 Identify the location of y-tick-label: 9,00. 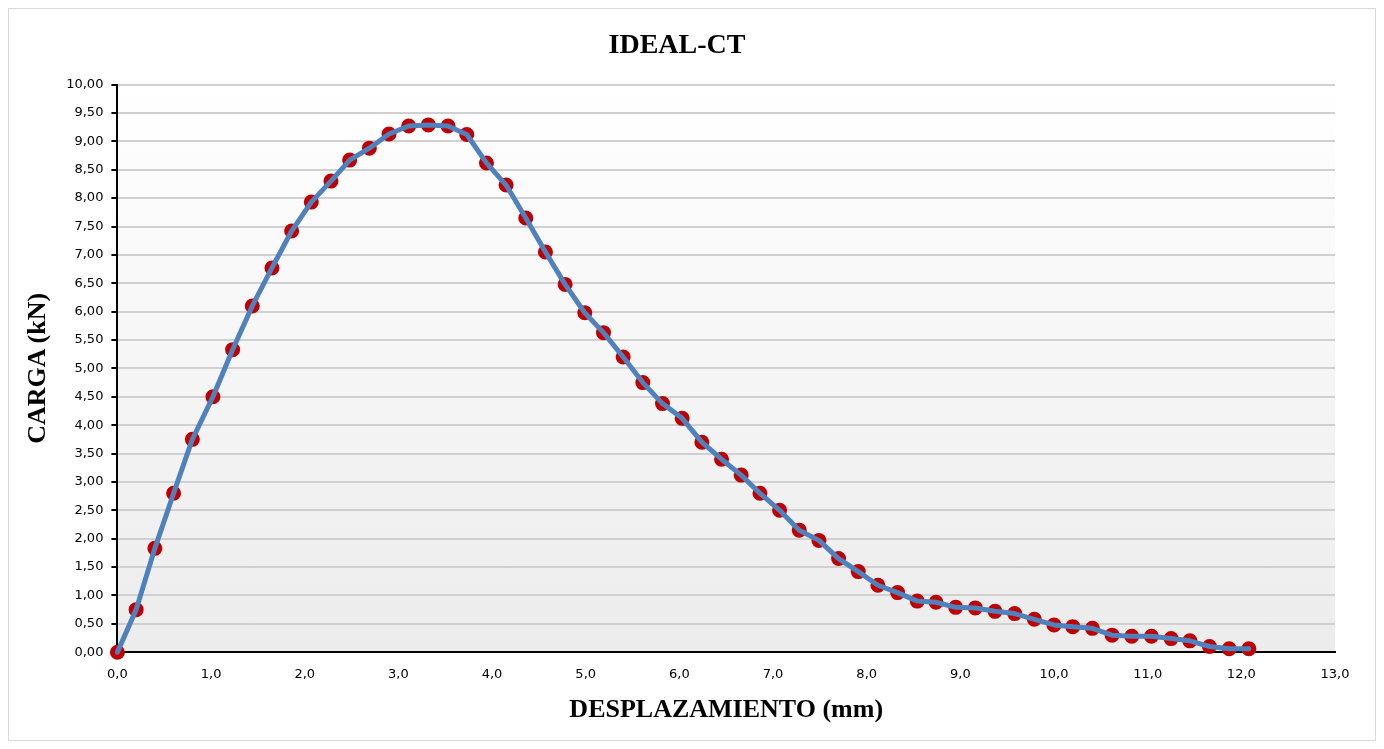
(89, 140).